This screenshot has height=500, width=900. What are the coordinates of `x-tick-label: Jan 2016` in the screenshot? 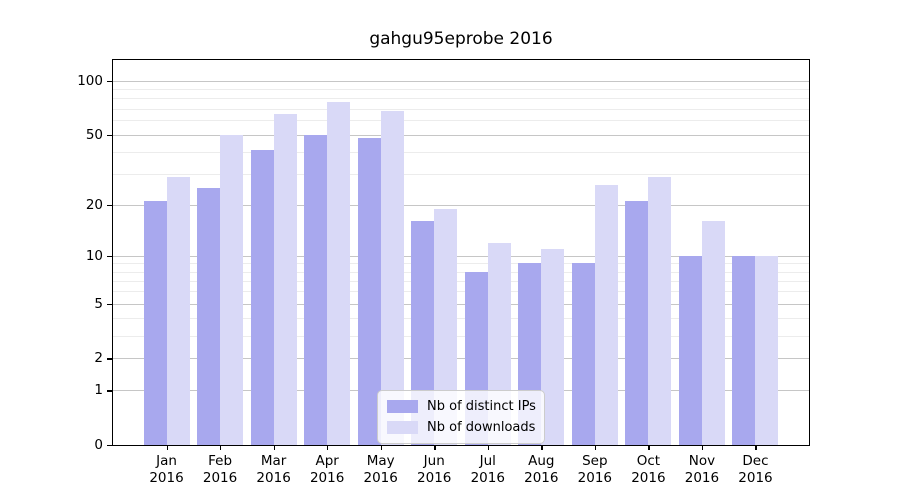 It's located at (167, 470).